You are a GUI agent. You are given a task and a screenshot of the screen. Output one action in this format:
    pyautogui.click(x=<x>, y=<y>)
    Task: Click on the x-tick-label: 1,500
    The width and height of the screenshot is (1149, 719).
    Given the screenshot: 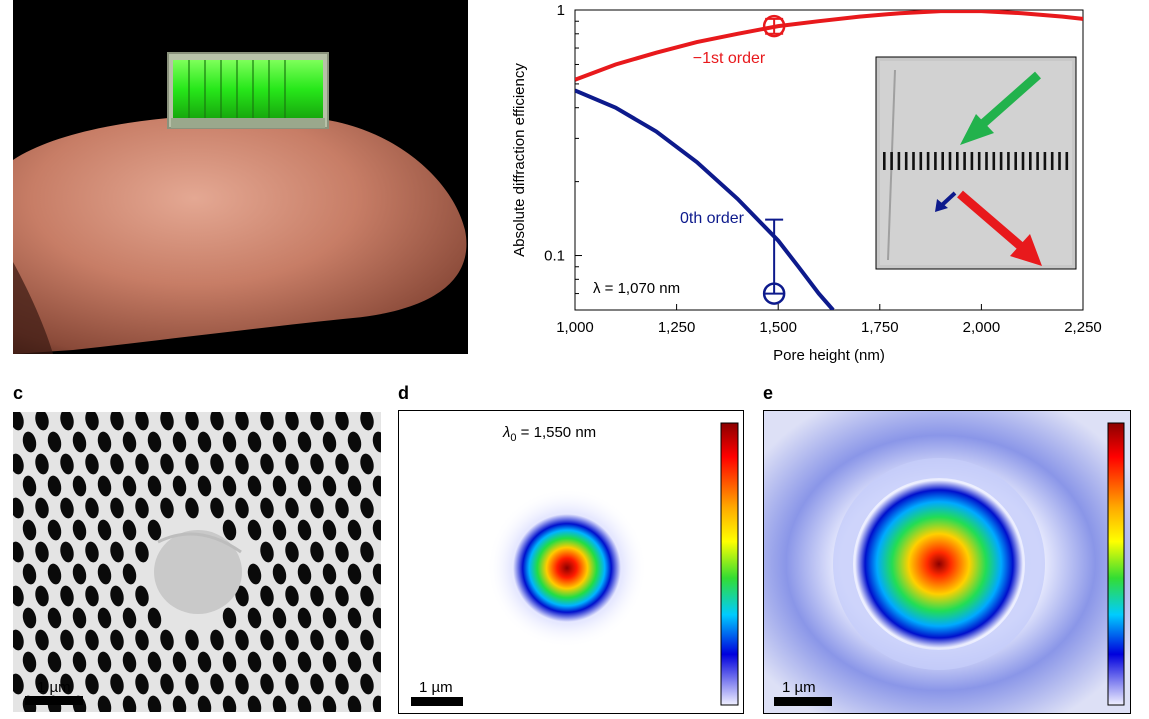 What is the action you would take?
    pyautogui.click(x=778, y=327)
    